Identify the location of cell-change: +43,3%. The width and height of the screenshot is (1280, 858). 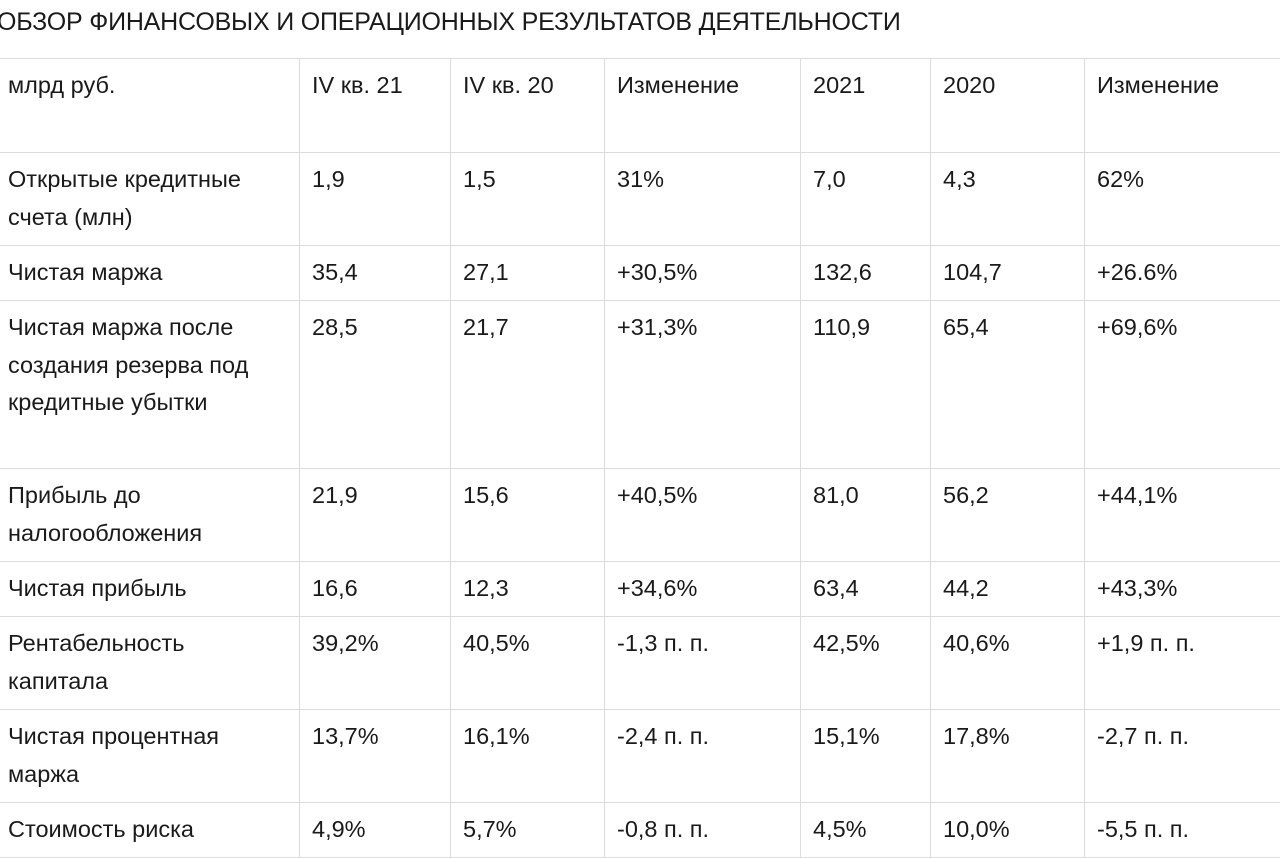
(1182, 589).